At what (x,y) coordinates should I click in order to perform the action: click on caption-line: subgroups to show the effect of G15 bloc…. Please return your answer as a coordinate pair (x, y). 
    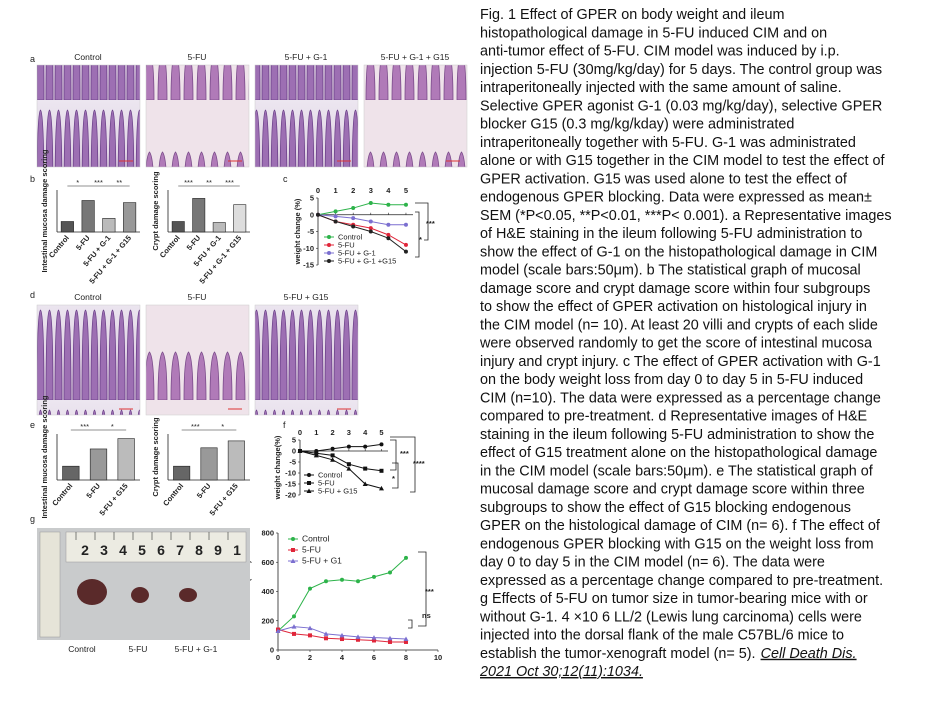
    Looking at the image, I should click on (665, 508).